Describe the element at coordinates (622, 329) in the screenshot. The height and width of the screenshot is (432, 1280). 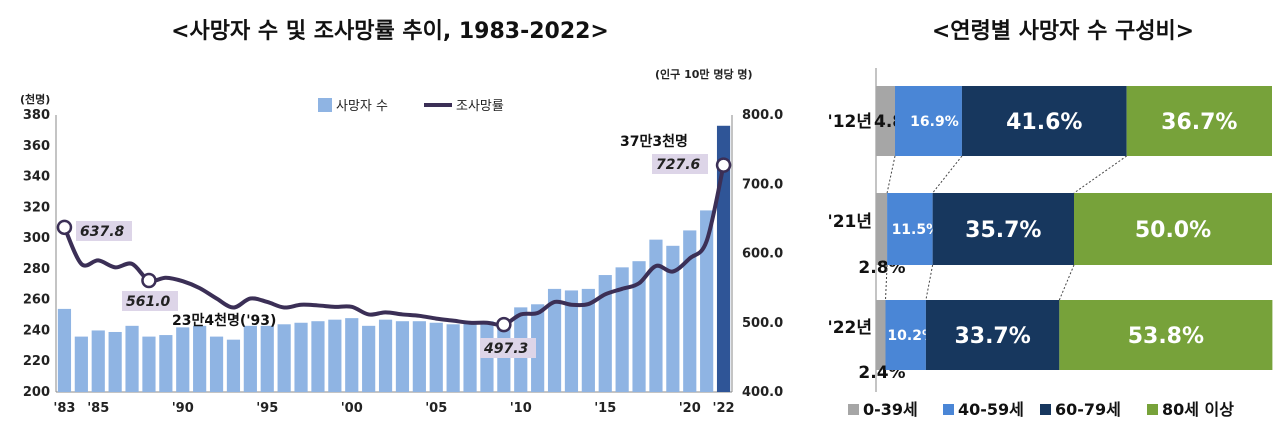
I see `bar-2016` at that location.